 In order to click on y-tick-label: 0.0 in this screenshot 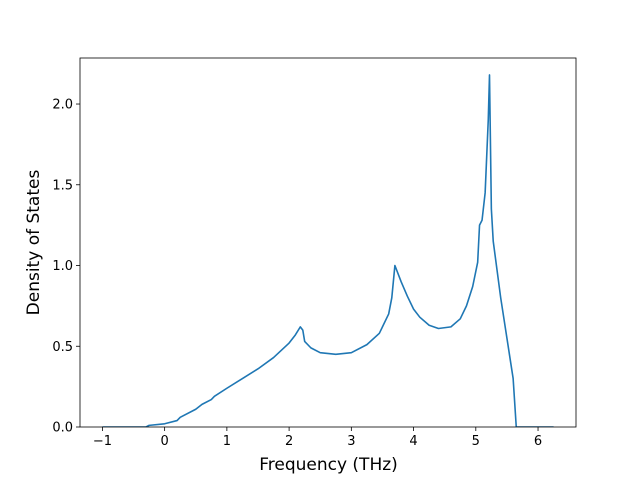, I will do `click(62, 428)`.